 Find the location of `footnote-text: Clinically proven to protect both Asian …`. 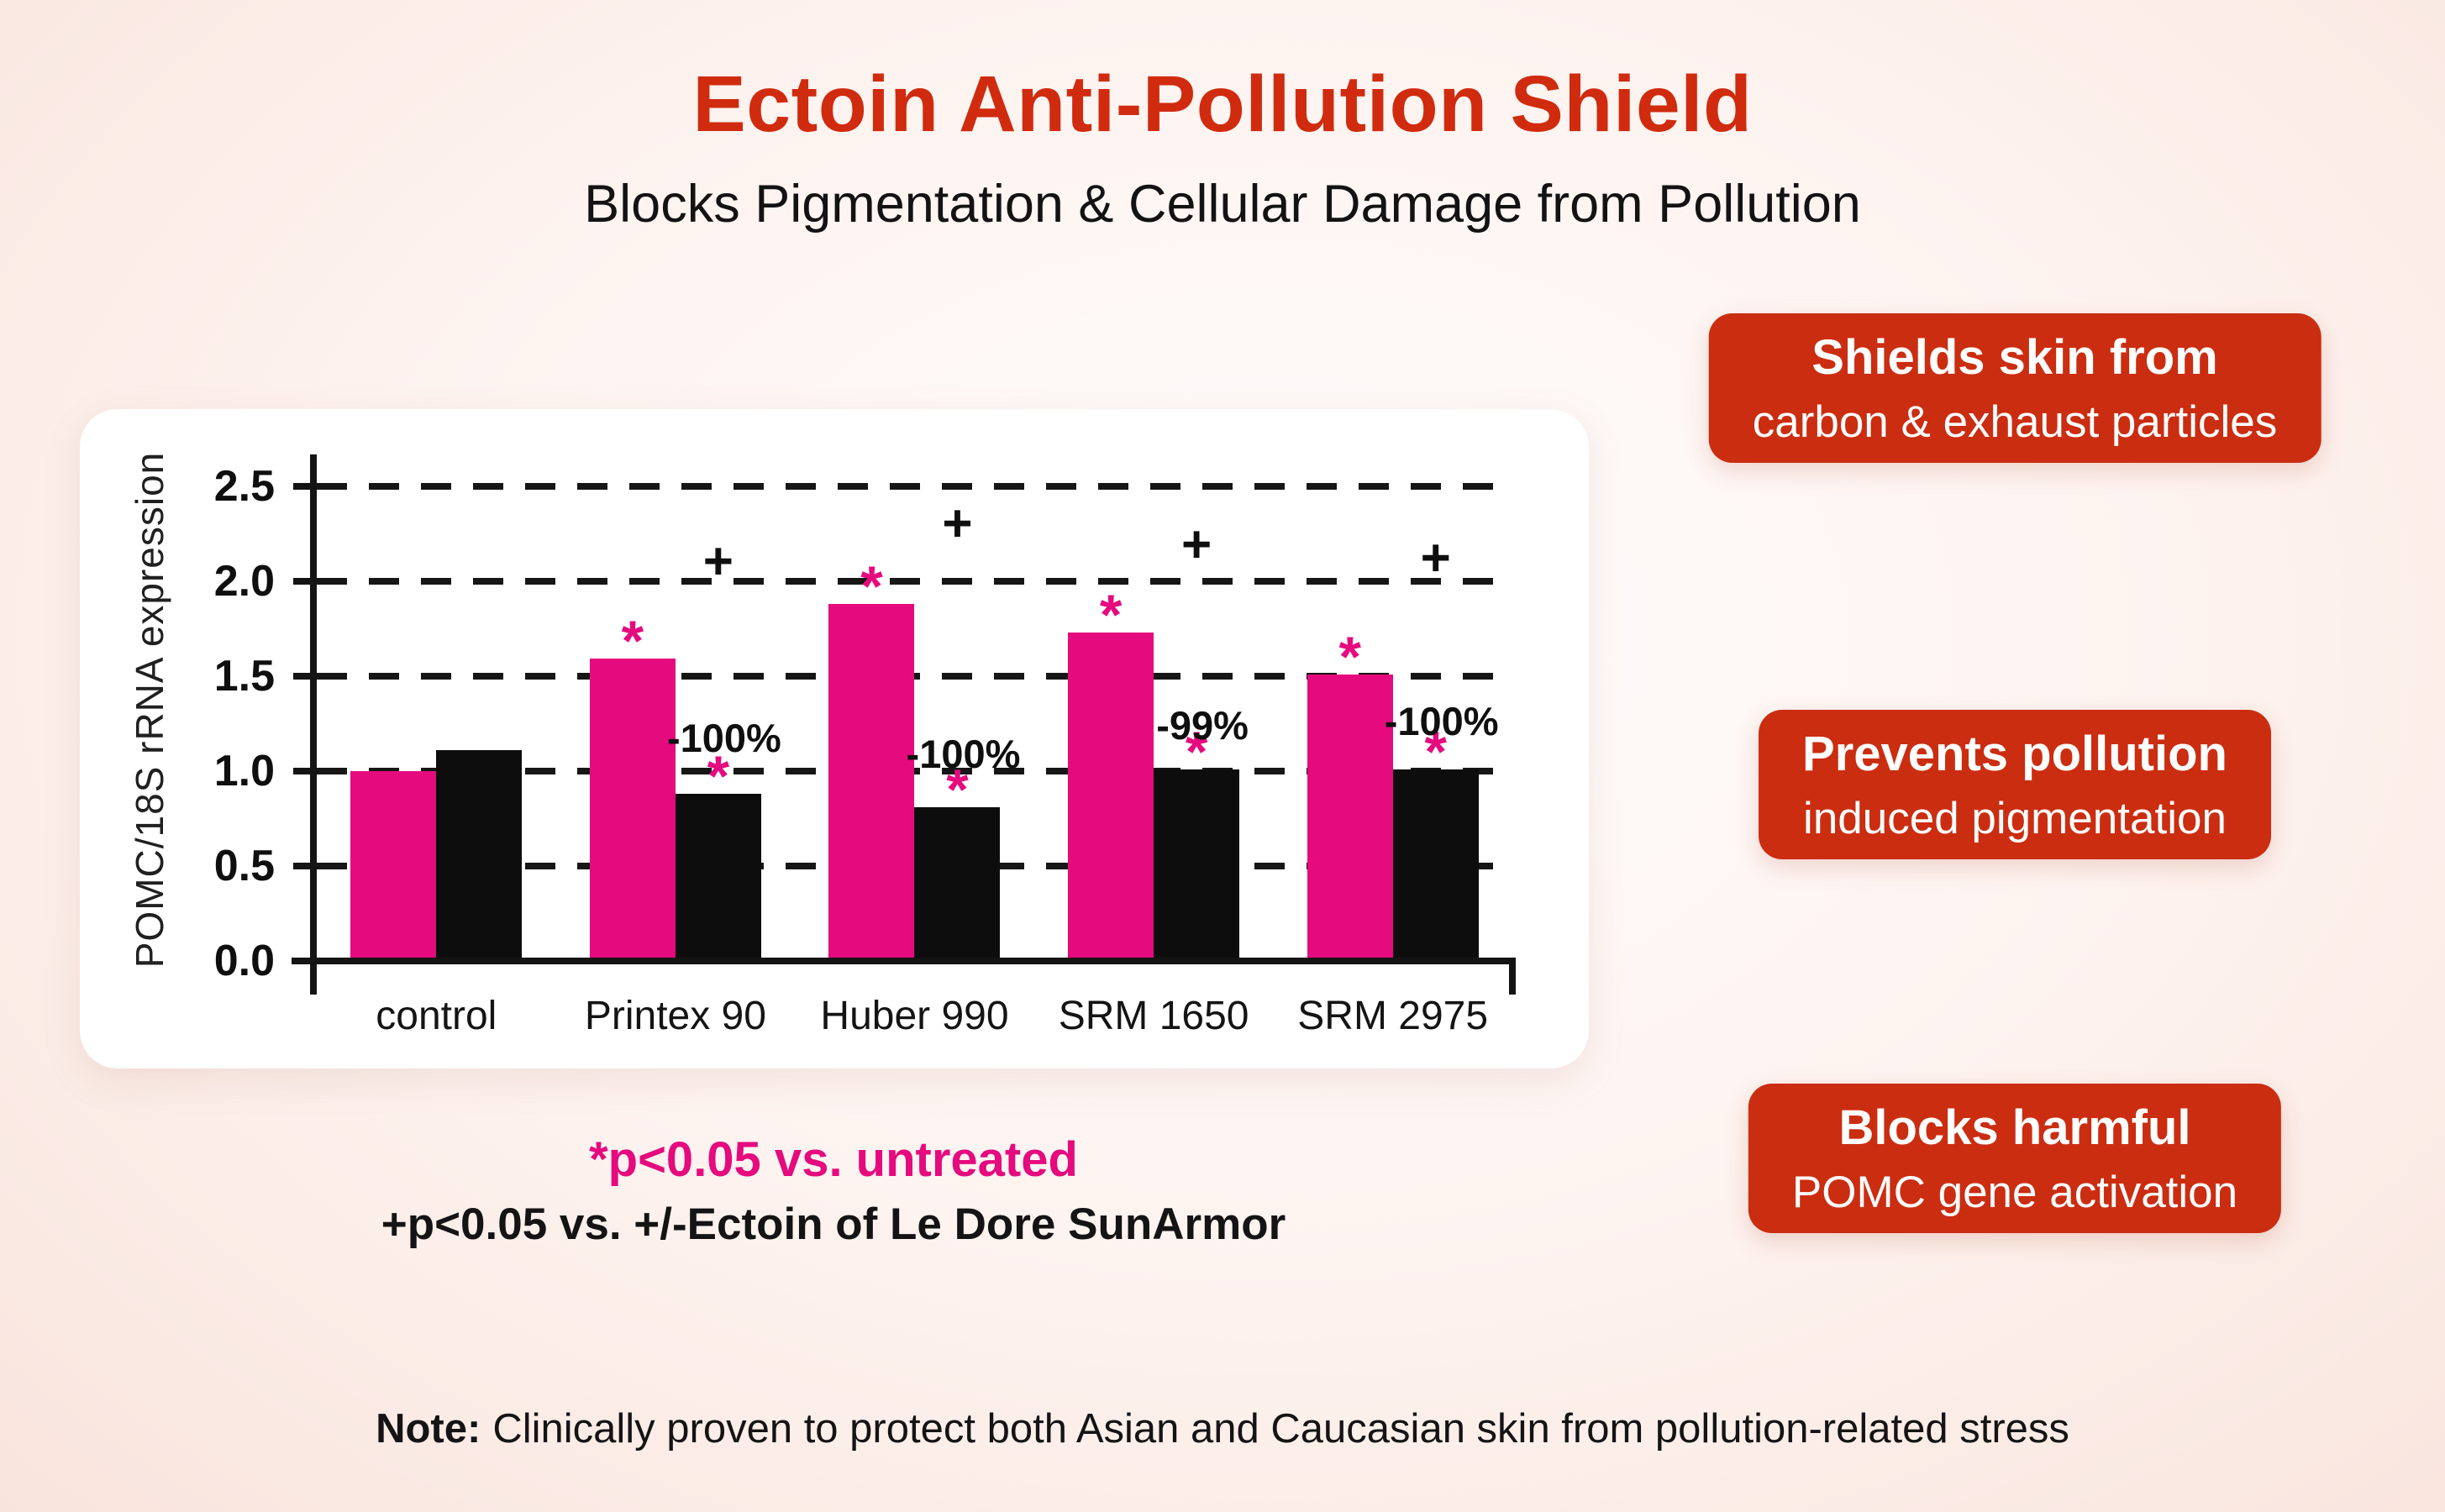

footnote-text: Clinically proven to protect both Asian … is located at coordinates (1280, 1429).